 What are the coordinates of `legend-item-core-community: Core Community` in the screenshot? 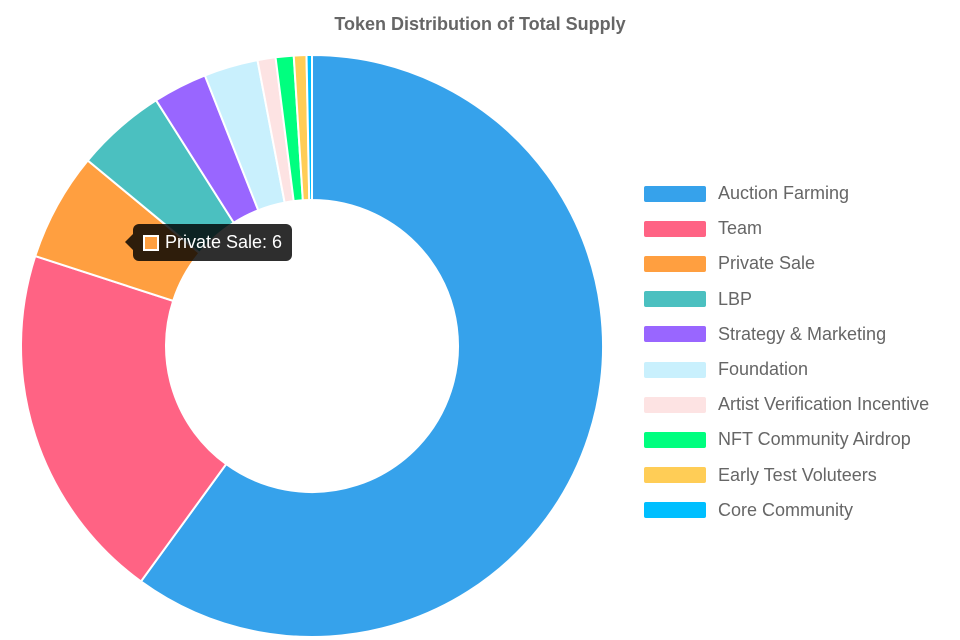 It's located at (799, 510).